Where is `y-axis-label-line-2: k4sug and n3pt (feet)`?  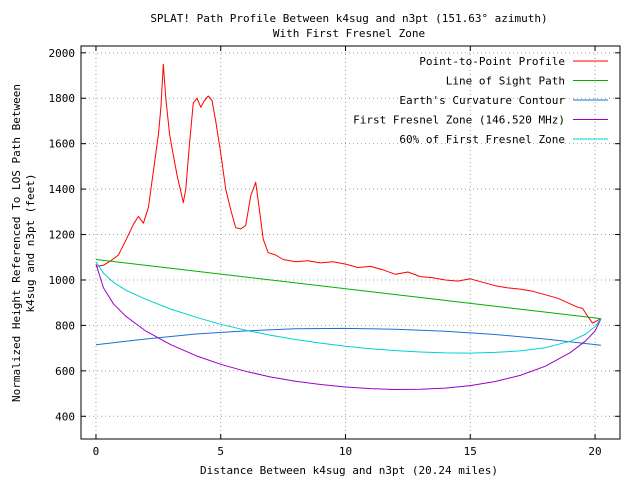
y-axis-label-line-2: k4sug and n3pt (feet) is located at coordinates (30, 242).